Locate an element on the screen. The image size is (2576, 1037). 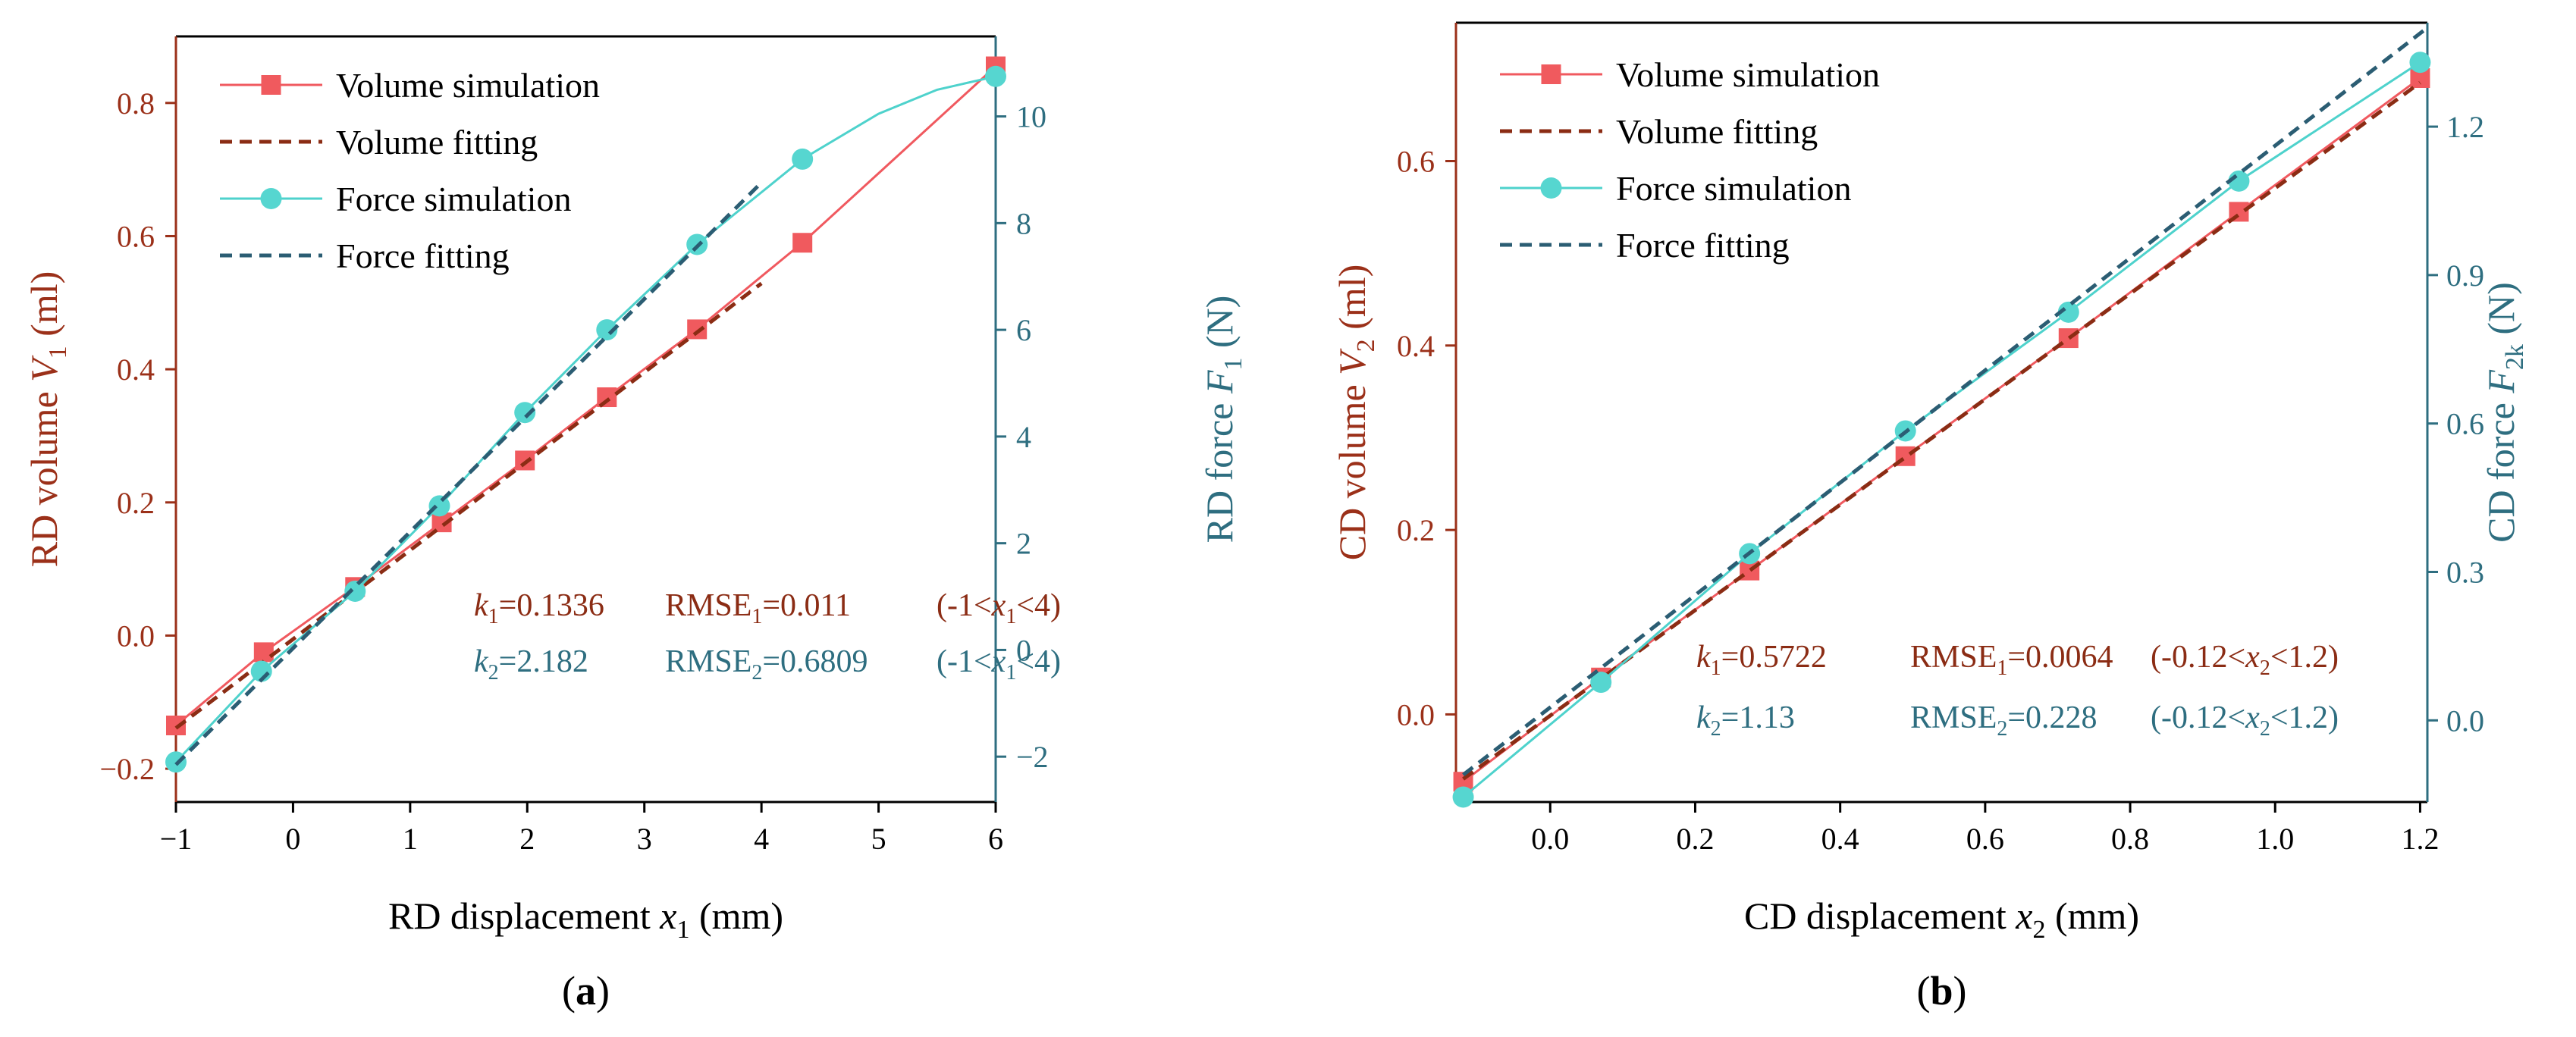
y-left-axis-label-text: RD volume is located at coordinates (44, 475).